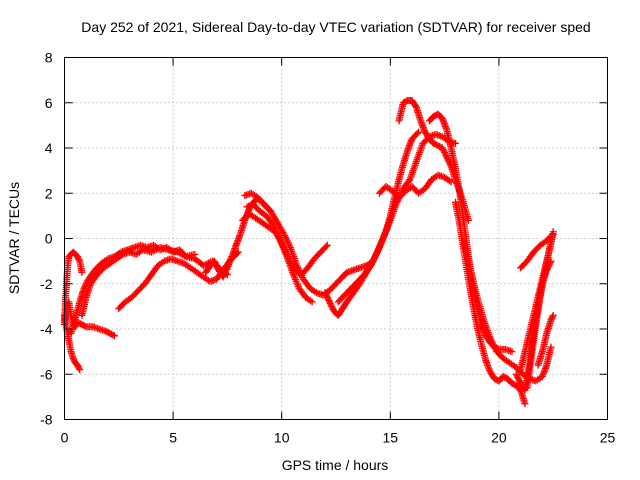  I want to click on series-track-p, so click(490, 303).